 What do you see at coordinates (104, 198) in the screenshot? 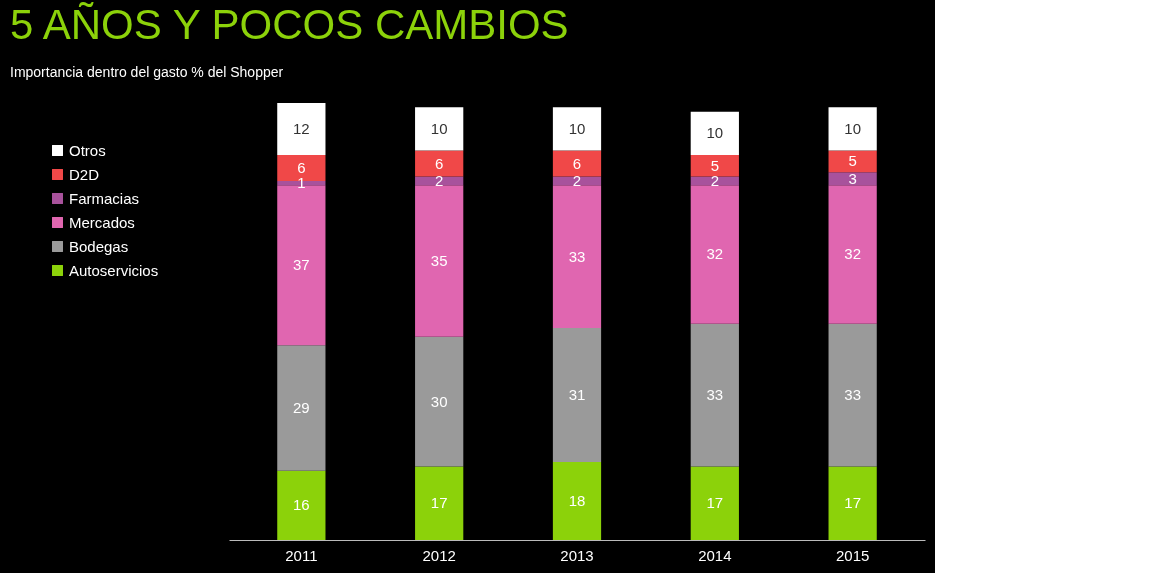
I see `legend-label: Farmacias` at bounding box center [104, 198].